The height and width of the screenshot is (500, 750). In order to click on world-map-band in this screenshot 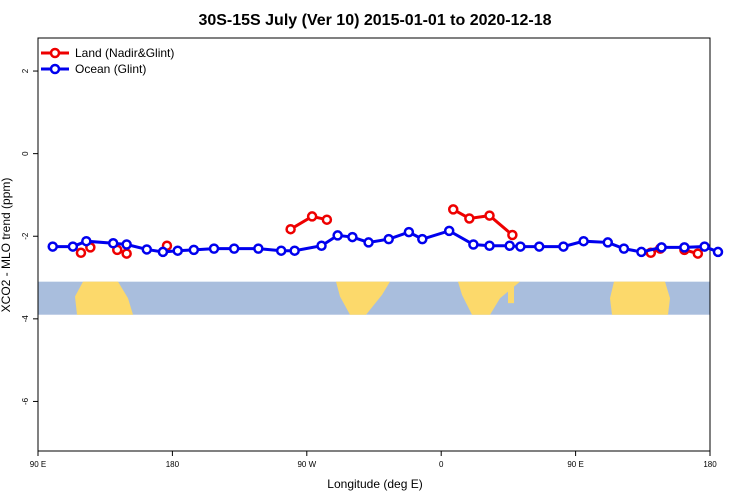, I will do `click(374, 298)`.